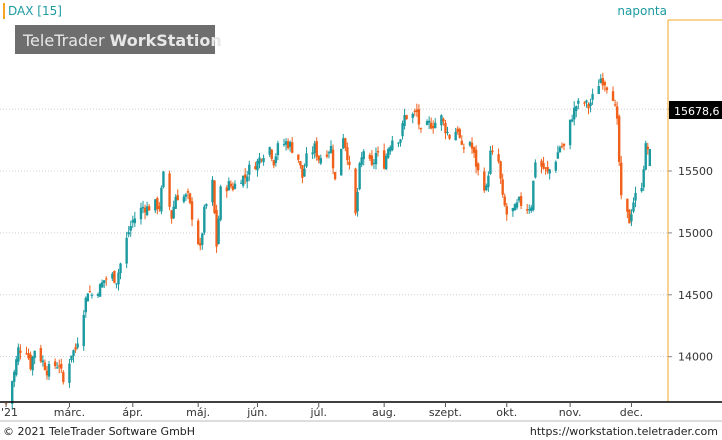 Image resolution: width=722 pixels, height=440 pixels. I want to click on series-marker, so click(4, 11).